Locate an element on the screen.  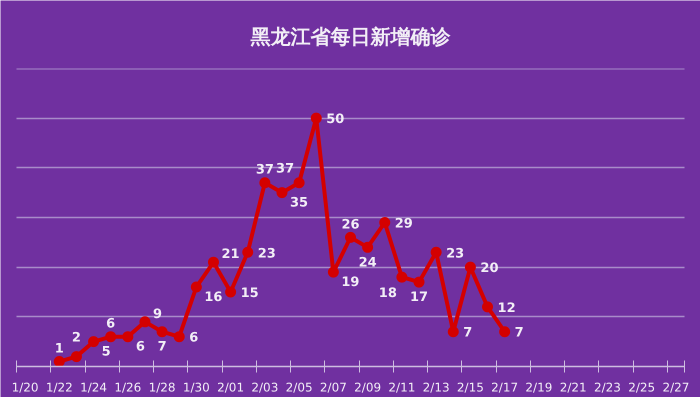
data-label: 1 is located at coordinates (59, 349).